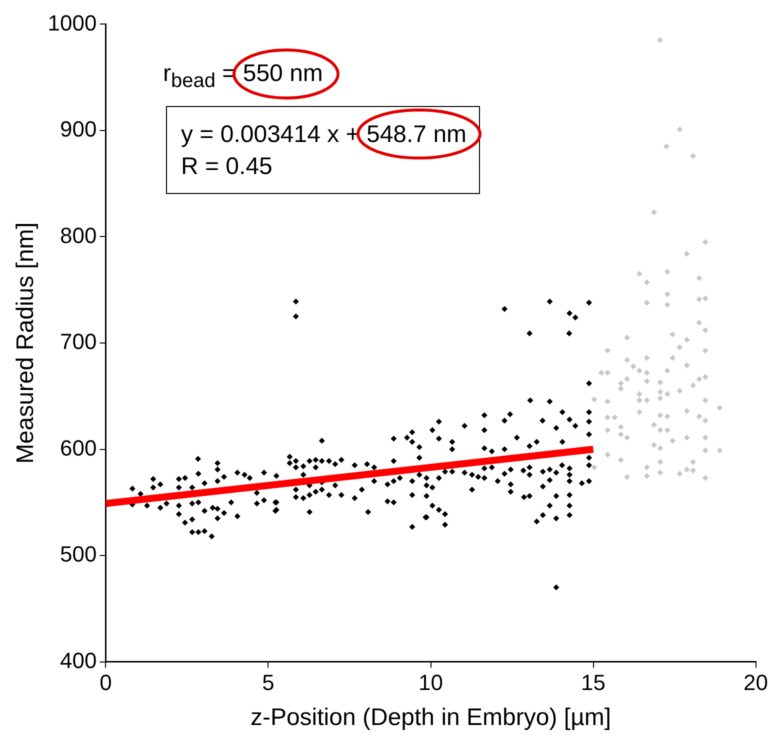  What do you see at coordinates (756, 683) in the screenshot?
I see `x-tick-label: 20` at bounding box center [756, 683].